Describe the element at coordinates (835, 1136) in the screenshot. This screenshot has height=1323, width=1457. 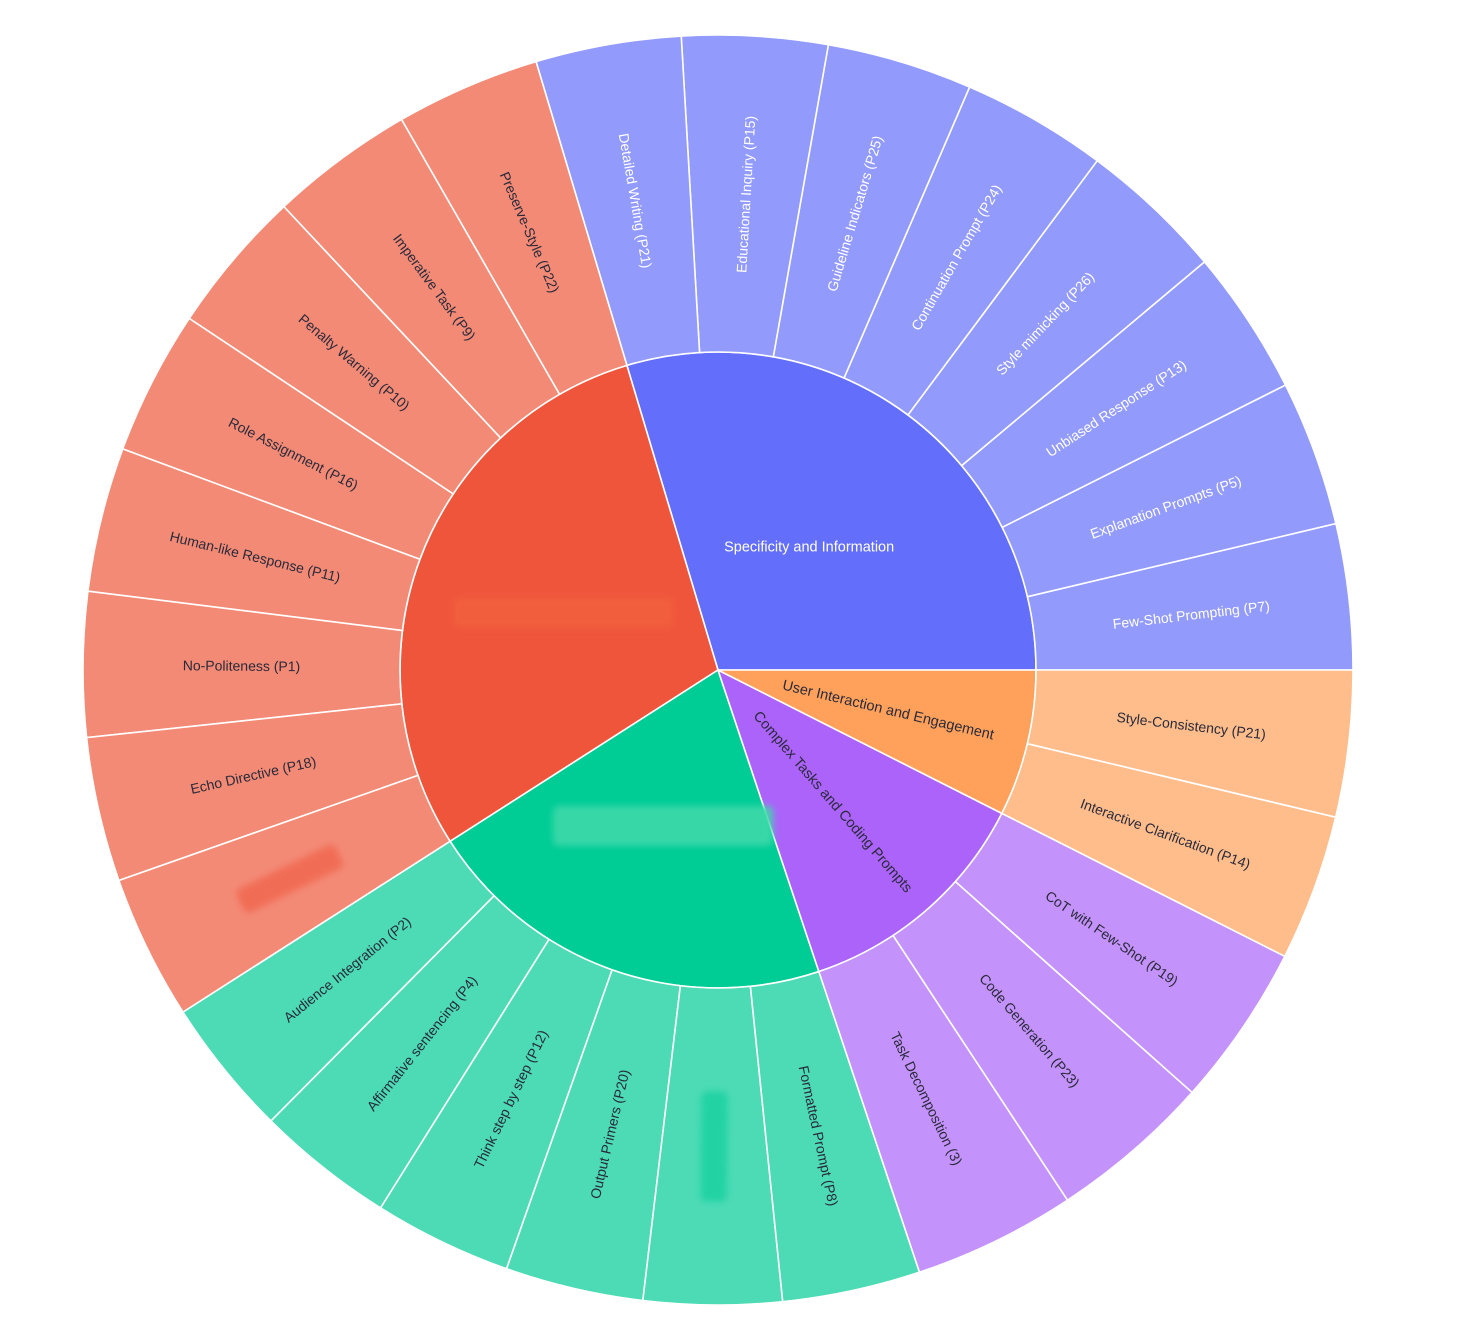
I see `outer-segment-formatted-prompt-p8` at that location.